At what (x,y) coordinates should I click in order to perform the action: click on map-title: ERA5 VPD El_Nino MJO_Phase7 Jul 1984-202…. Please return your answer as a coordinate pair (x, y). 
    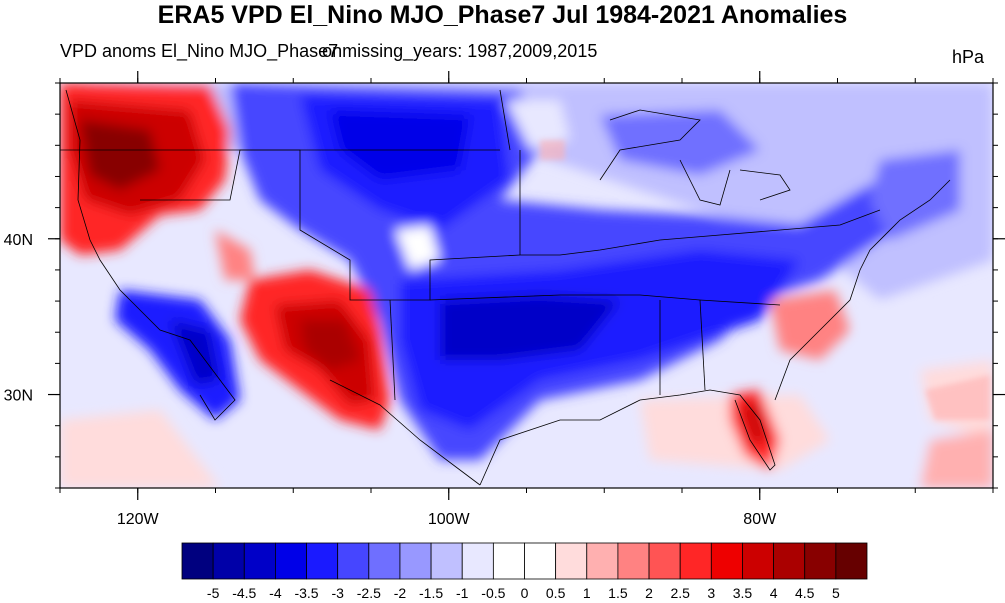
    Looking at the image, I should click on (502, 15).